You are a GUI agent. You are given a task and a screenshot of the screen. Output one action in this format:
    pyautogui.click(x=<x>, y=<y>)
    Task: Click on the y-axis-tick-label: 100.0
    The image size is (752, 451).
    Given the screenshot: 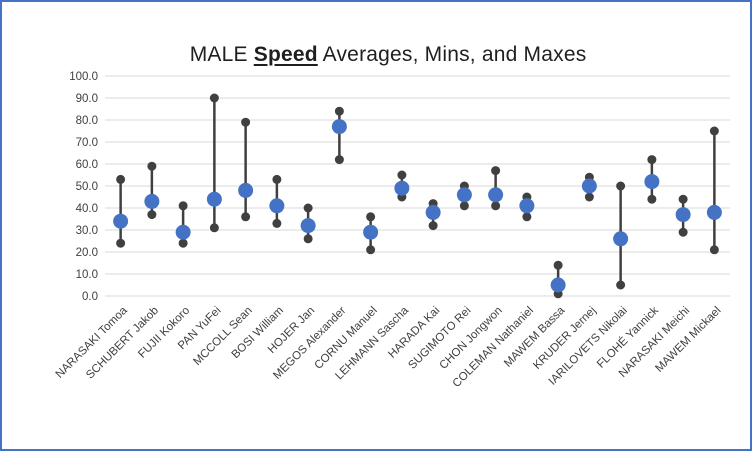 What is the action you would take?
    pyautogui.click(x=83, y=77)
    